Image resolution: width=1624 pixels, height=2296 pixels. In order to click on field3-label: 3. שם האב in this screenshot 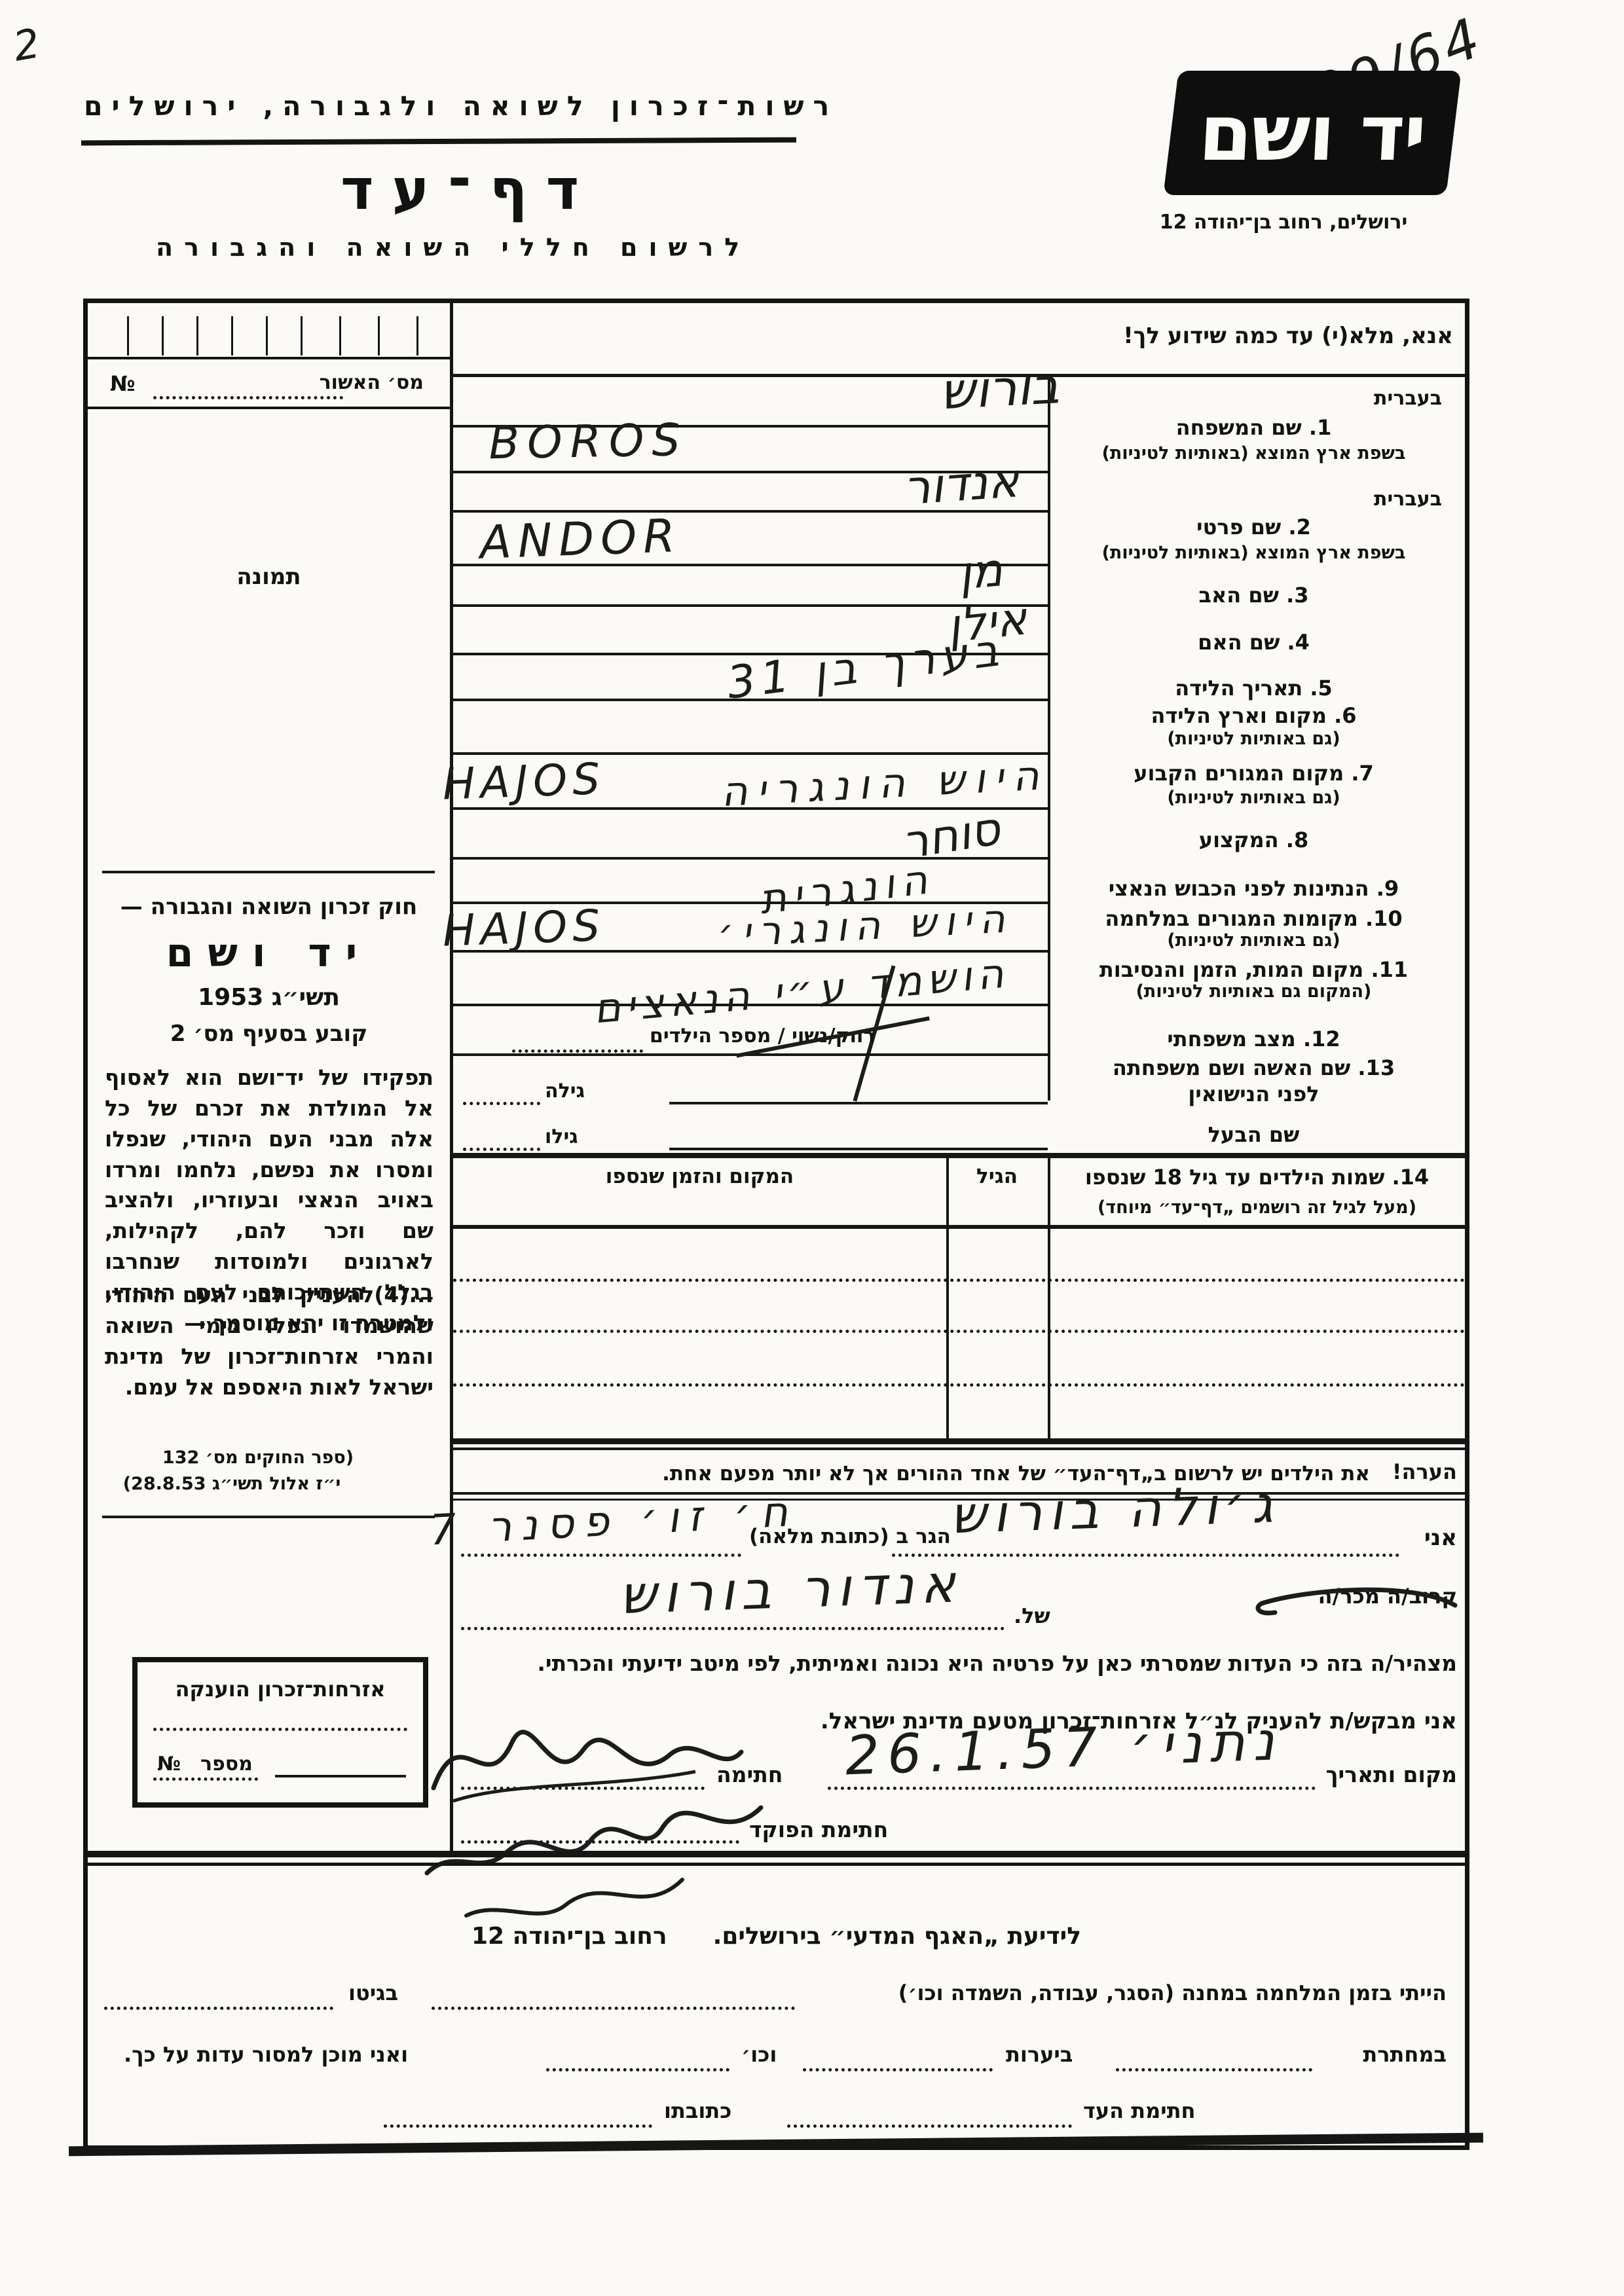, I will do `click(1253, 595)`.